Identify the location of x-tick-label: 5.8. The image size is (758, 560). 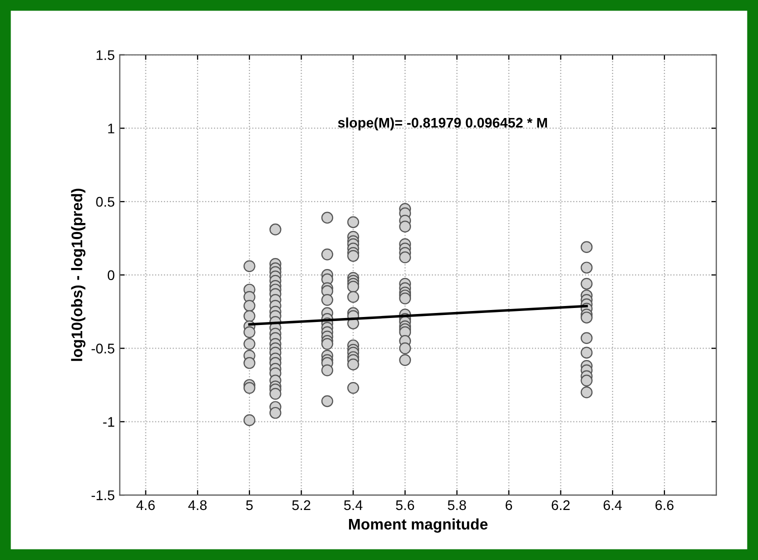
(457, 505).